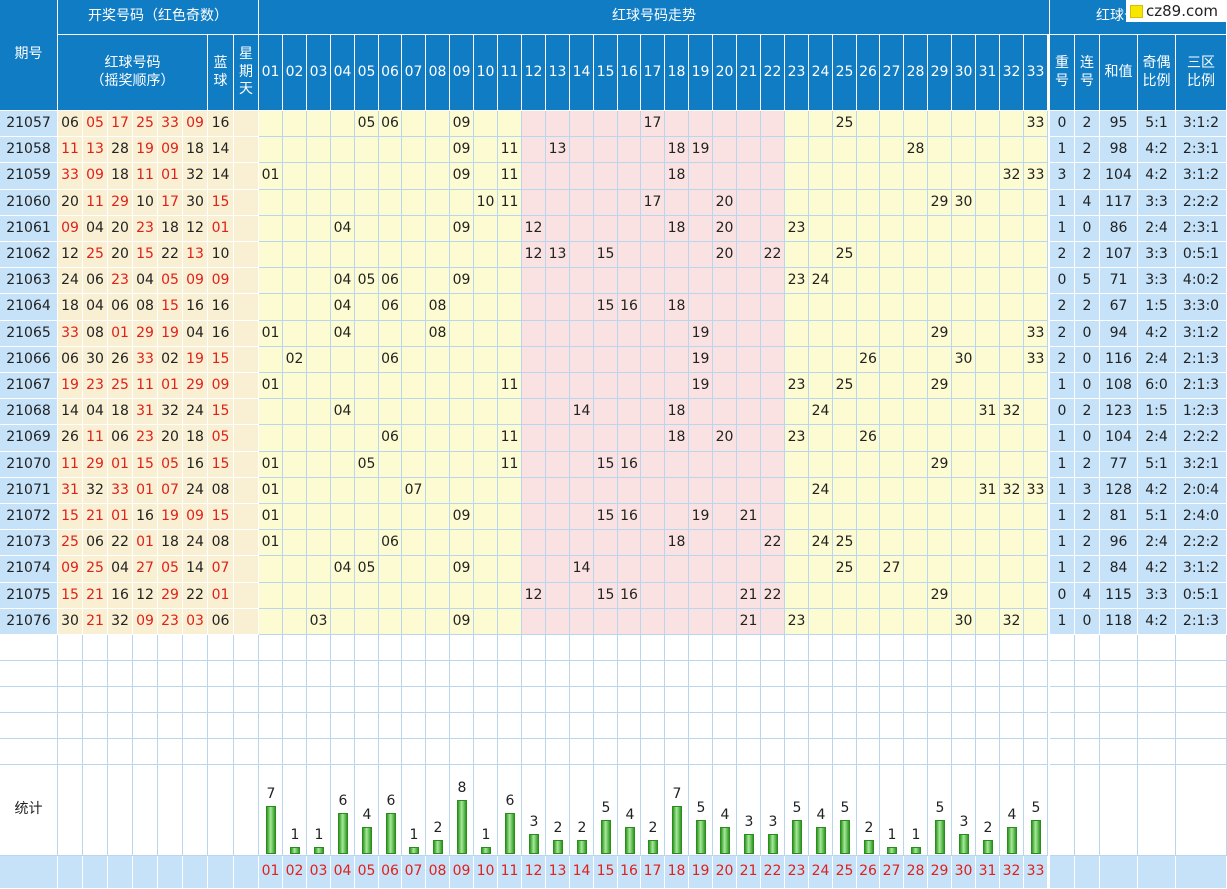  Describe the element at coordinates (1157, 203) in the screenshot. I see `odd-even-ratio: 3:3` at that location.